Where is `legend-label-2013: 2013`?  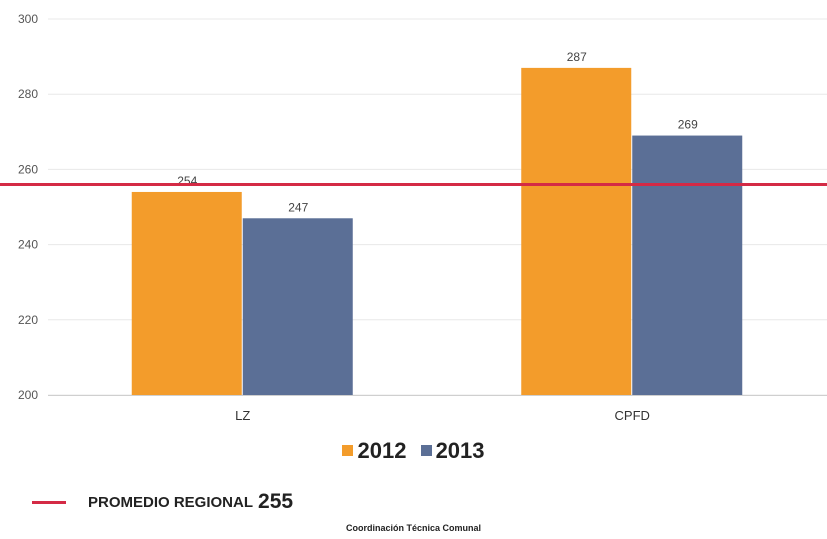 legend-label-2013: 2013 is located at coordinates (460, 450).